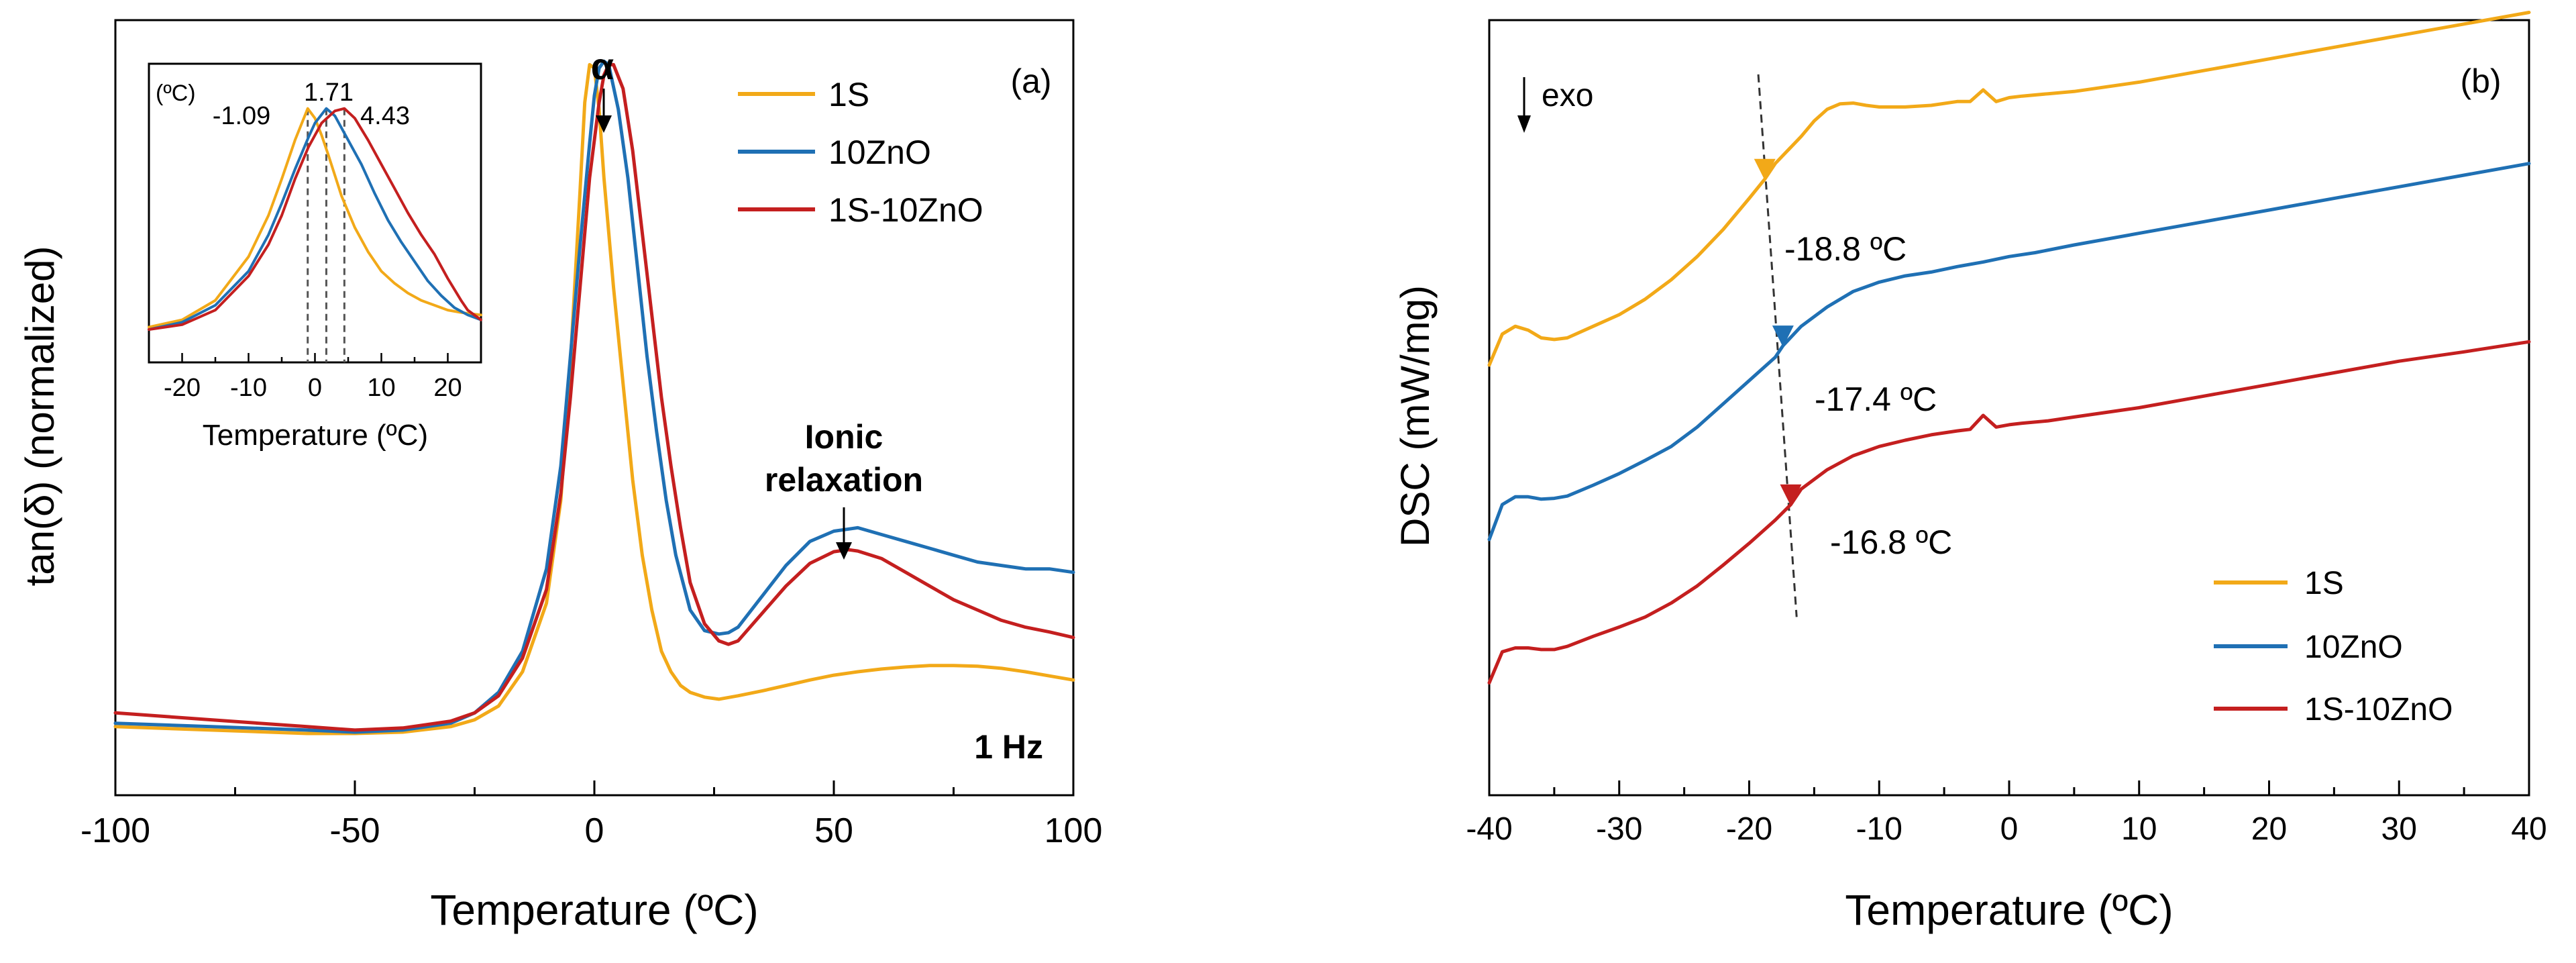 Image resolution: width=2576 pixels, height=963 pixels. I want to click on tg-label-1s-10zno: -16.8 ºC, so click(1891, 542).